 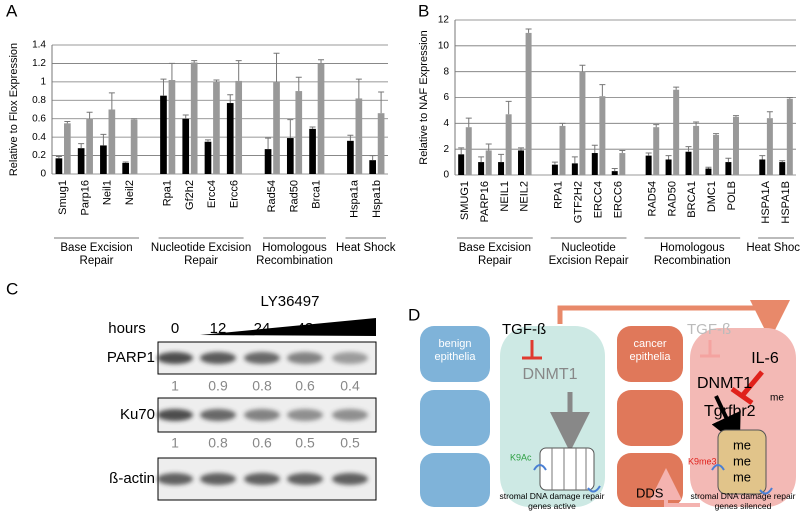 I want to click on x-tick-label: PARP16, so click(x=485, y=201).